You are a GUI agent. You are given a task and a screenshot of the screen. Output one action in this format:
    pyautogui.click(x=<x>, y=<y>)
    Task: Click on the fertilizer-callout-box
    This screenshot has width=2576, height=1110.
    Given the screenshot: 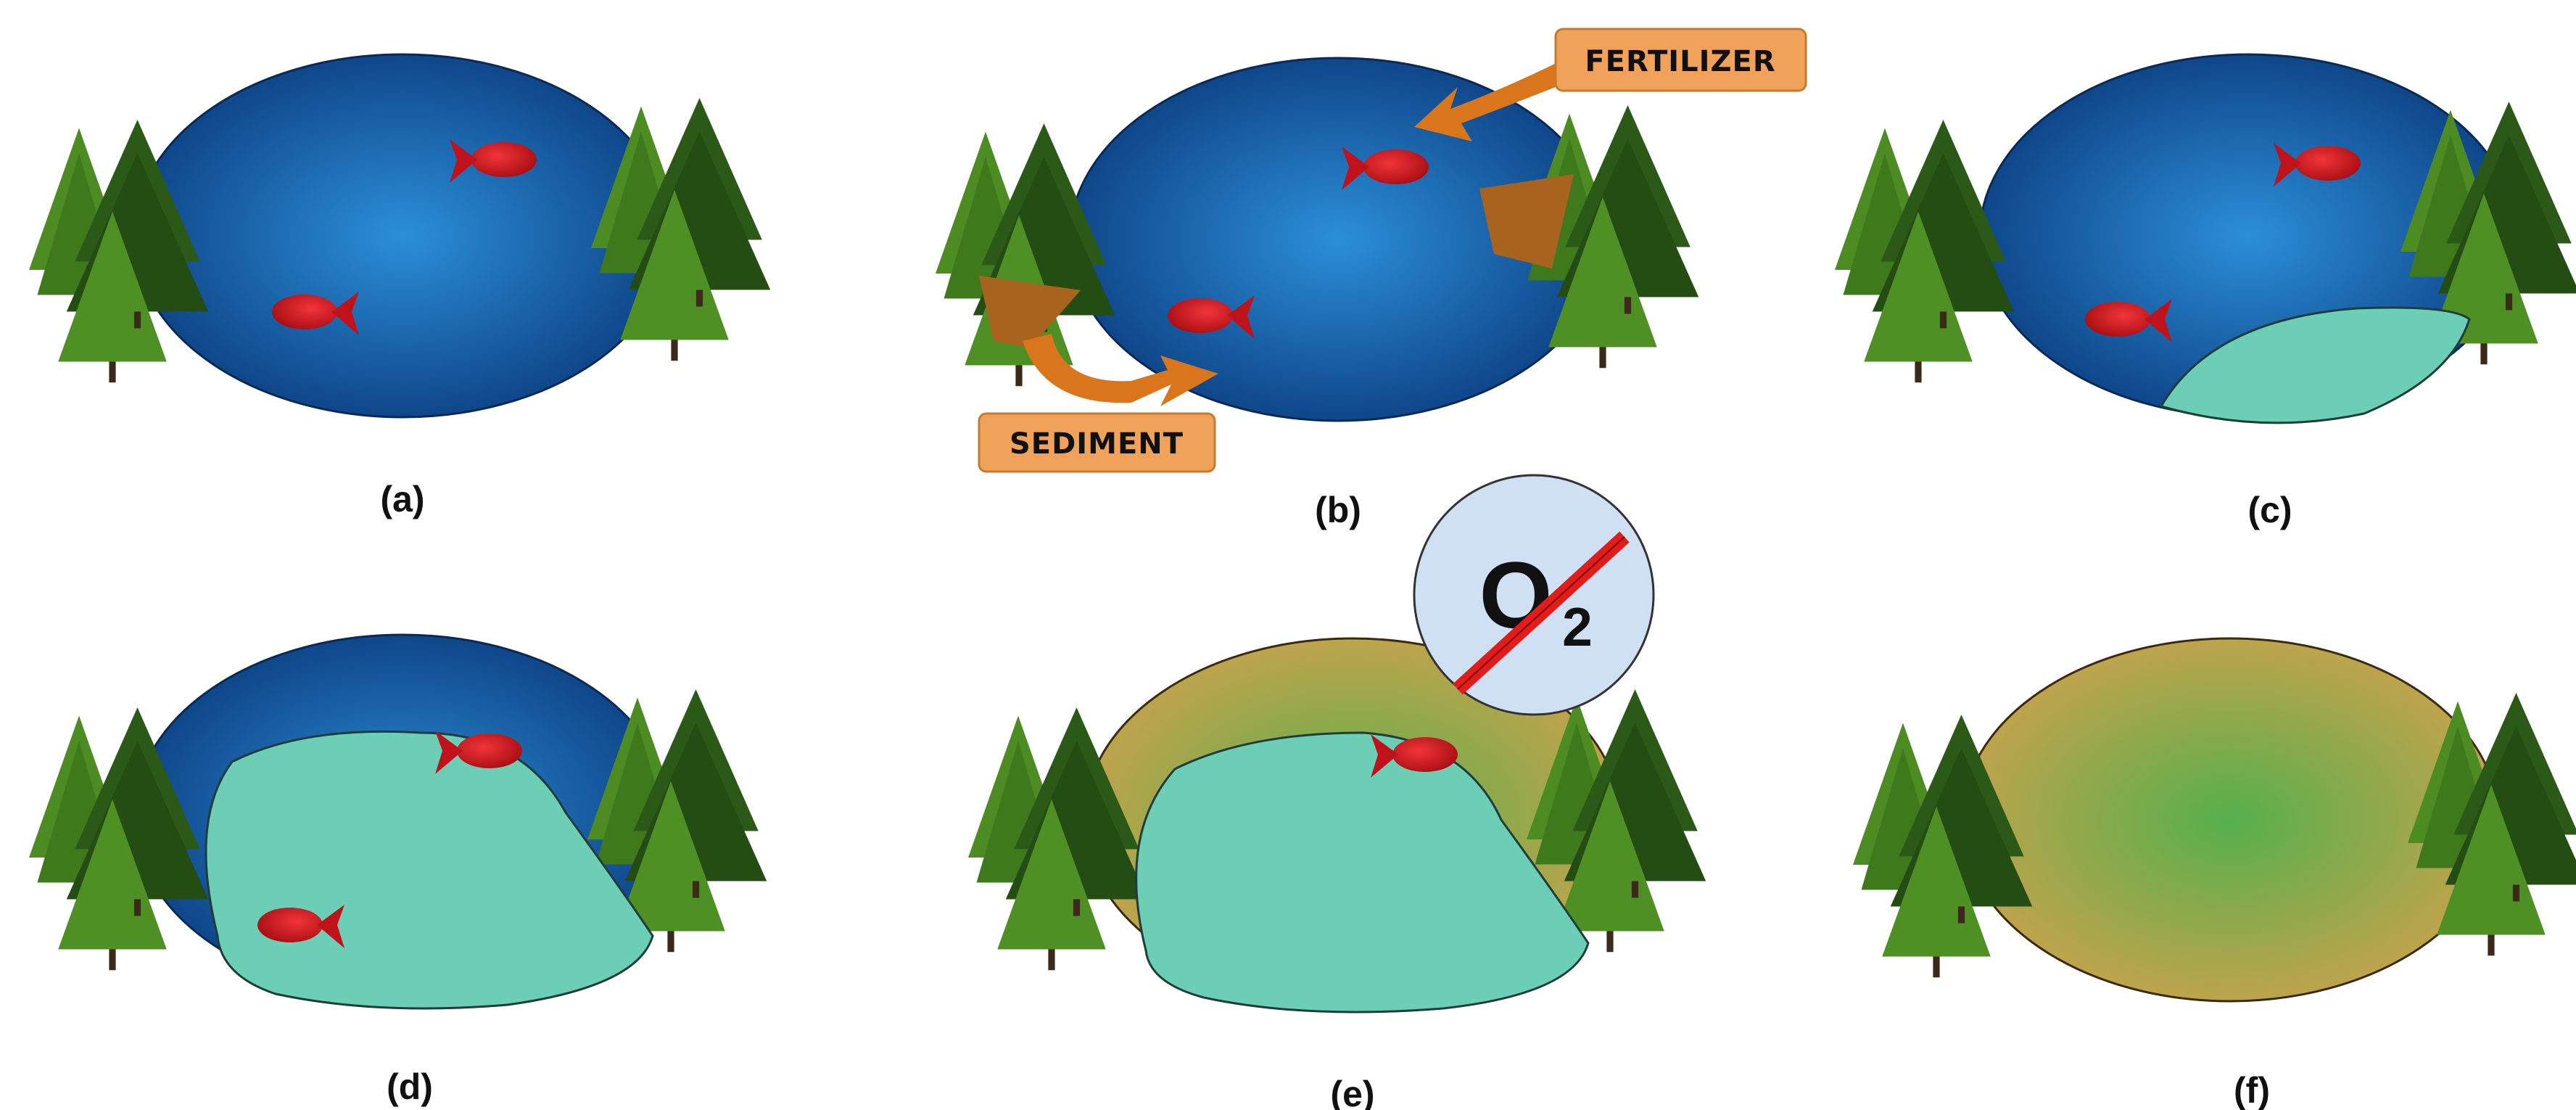 What is the action you would take?
    pyautogui.click(x=1680, y=60)
    